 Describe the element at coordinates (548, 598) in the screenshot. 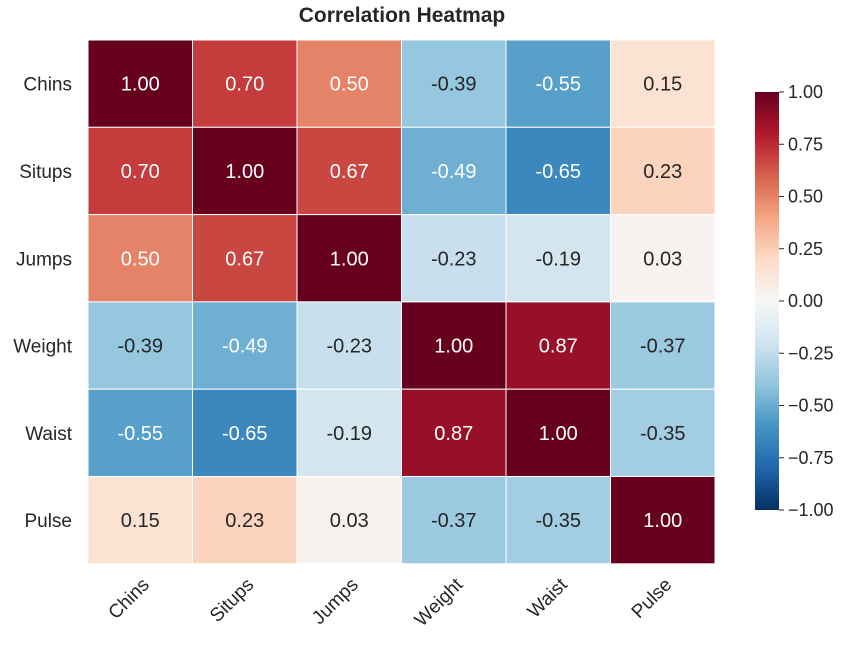

I see `column-label: Waist` at that location.